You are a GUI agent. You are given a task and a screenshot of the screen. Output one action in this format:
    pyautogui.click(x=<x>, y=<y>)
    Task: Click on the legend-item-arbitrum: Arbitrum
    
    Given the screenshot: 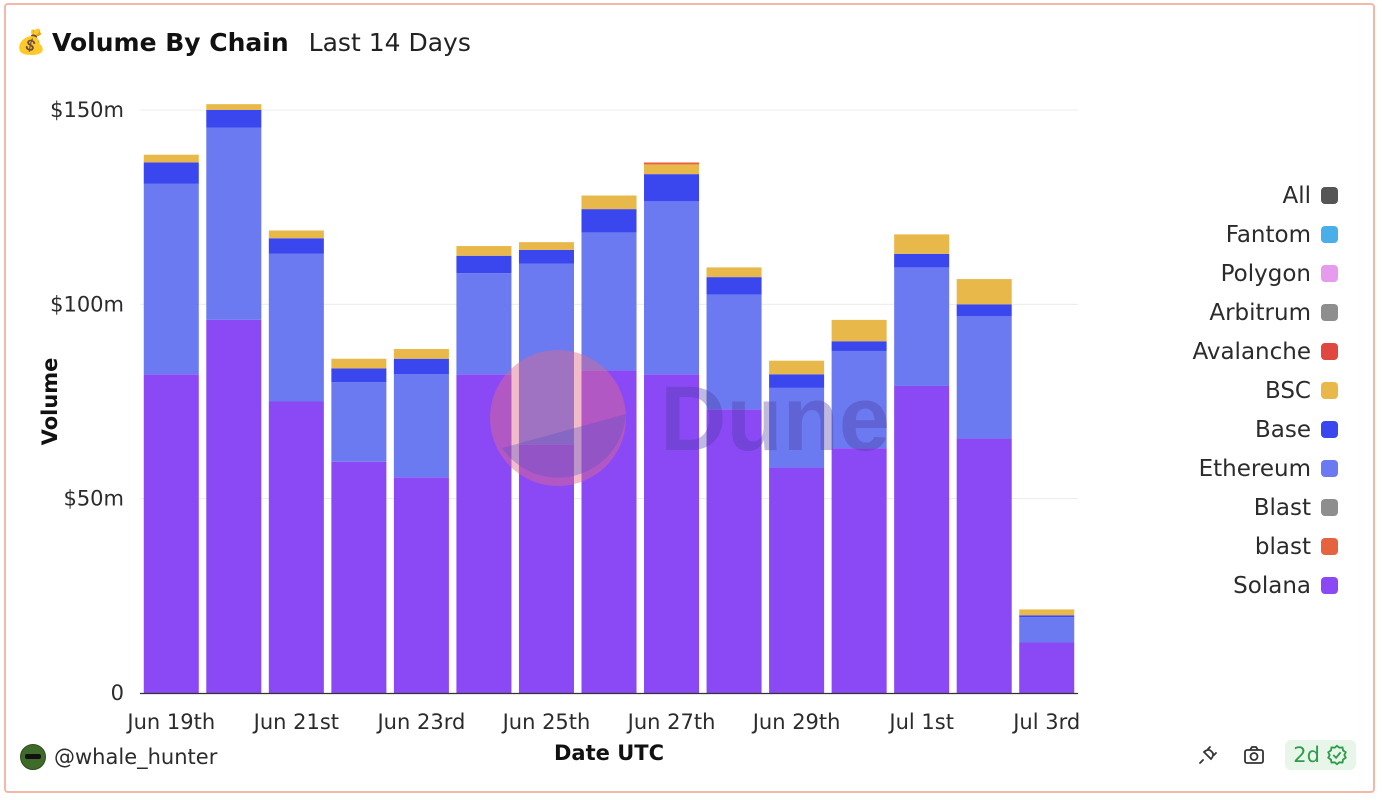 What is the action you would take?
    pyautogui.click(x=1228, y=312)
    